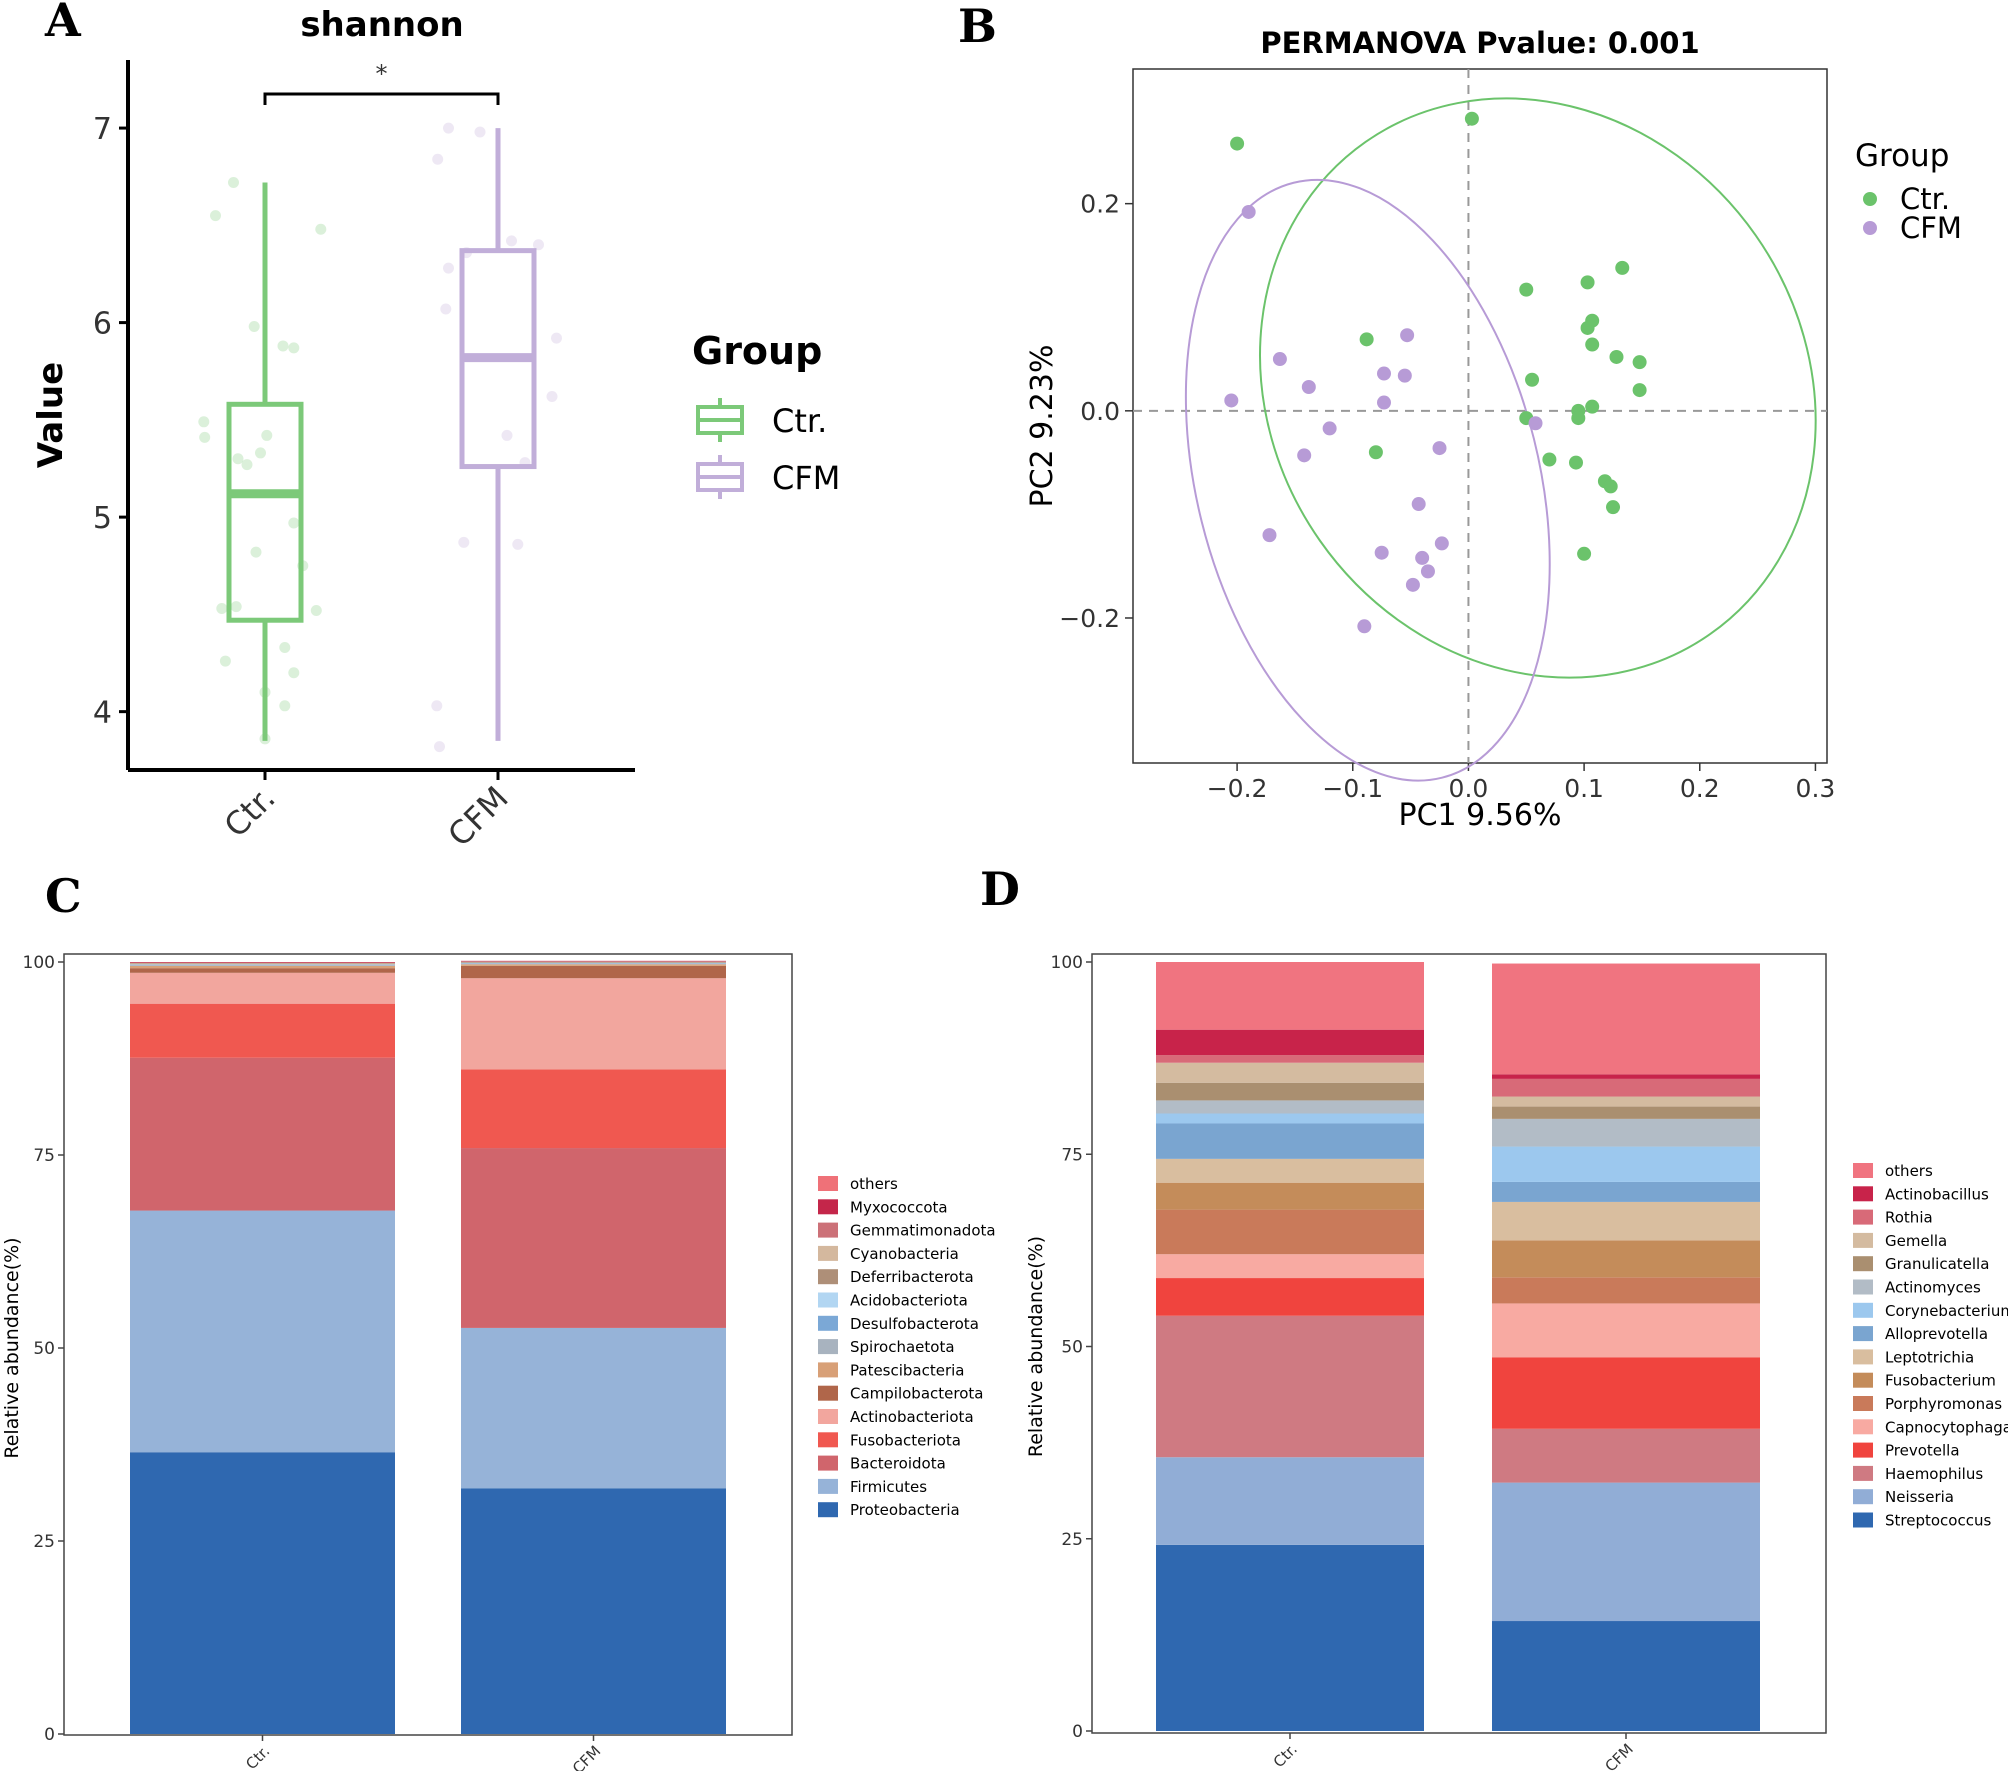 The image size is (2008, 1771). Describe the element at coordinates (1036, 1346) in the screenshot. I see `panel-d-y-label: Relative abundance(%)` at that location.